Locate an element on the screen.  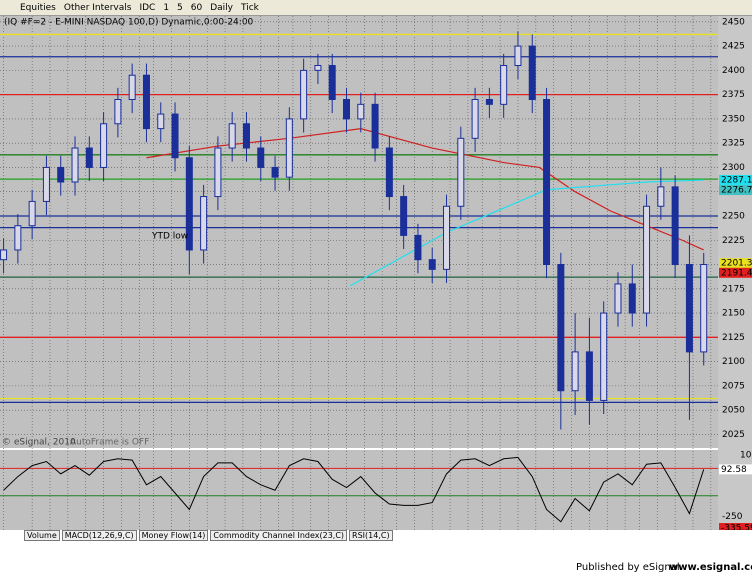
price-tag-label: 2191.48 is located at coordinates (736, 273).